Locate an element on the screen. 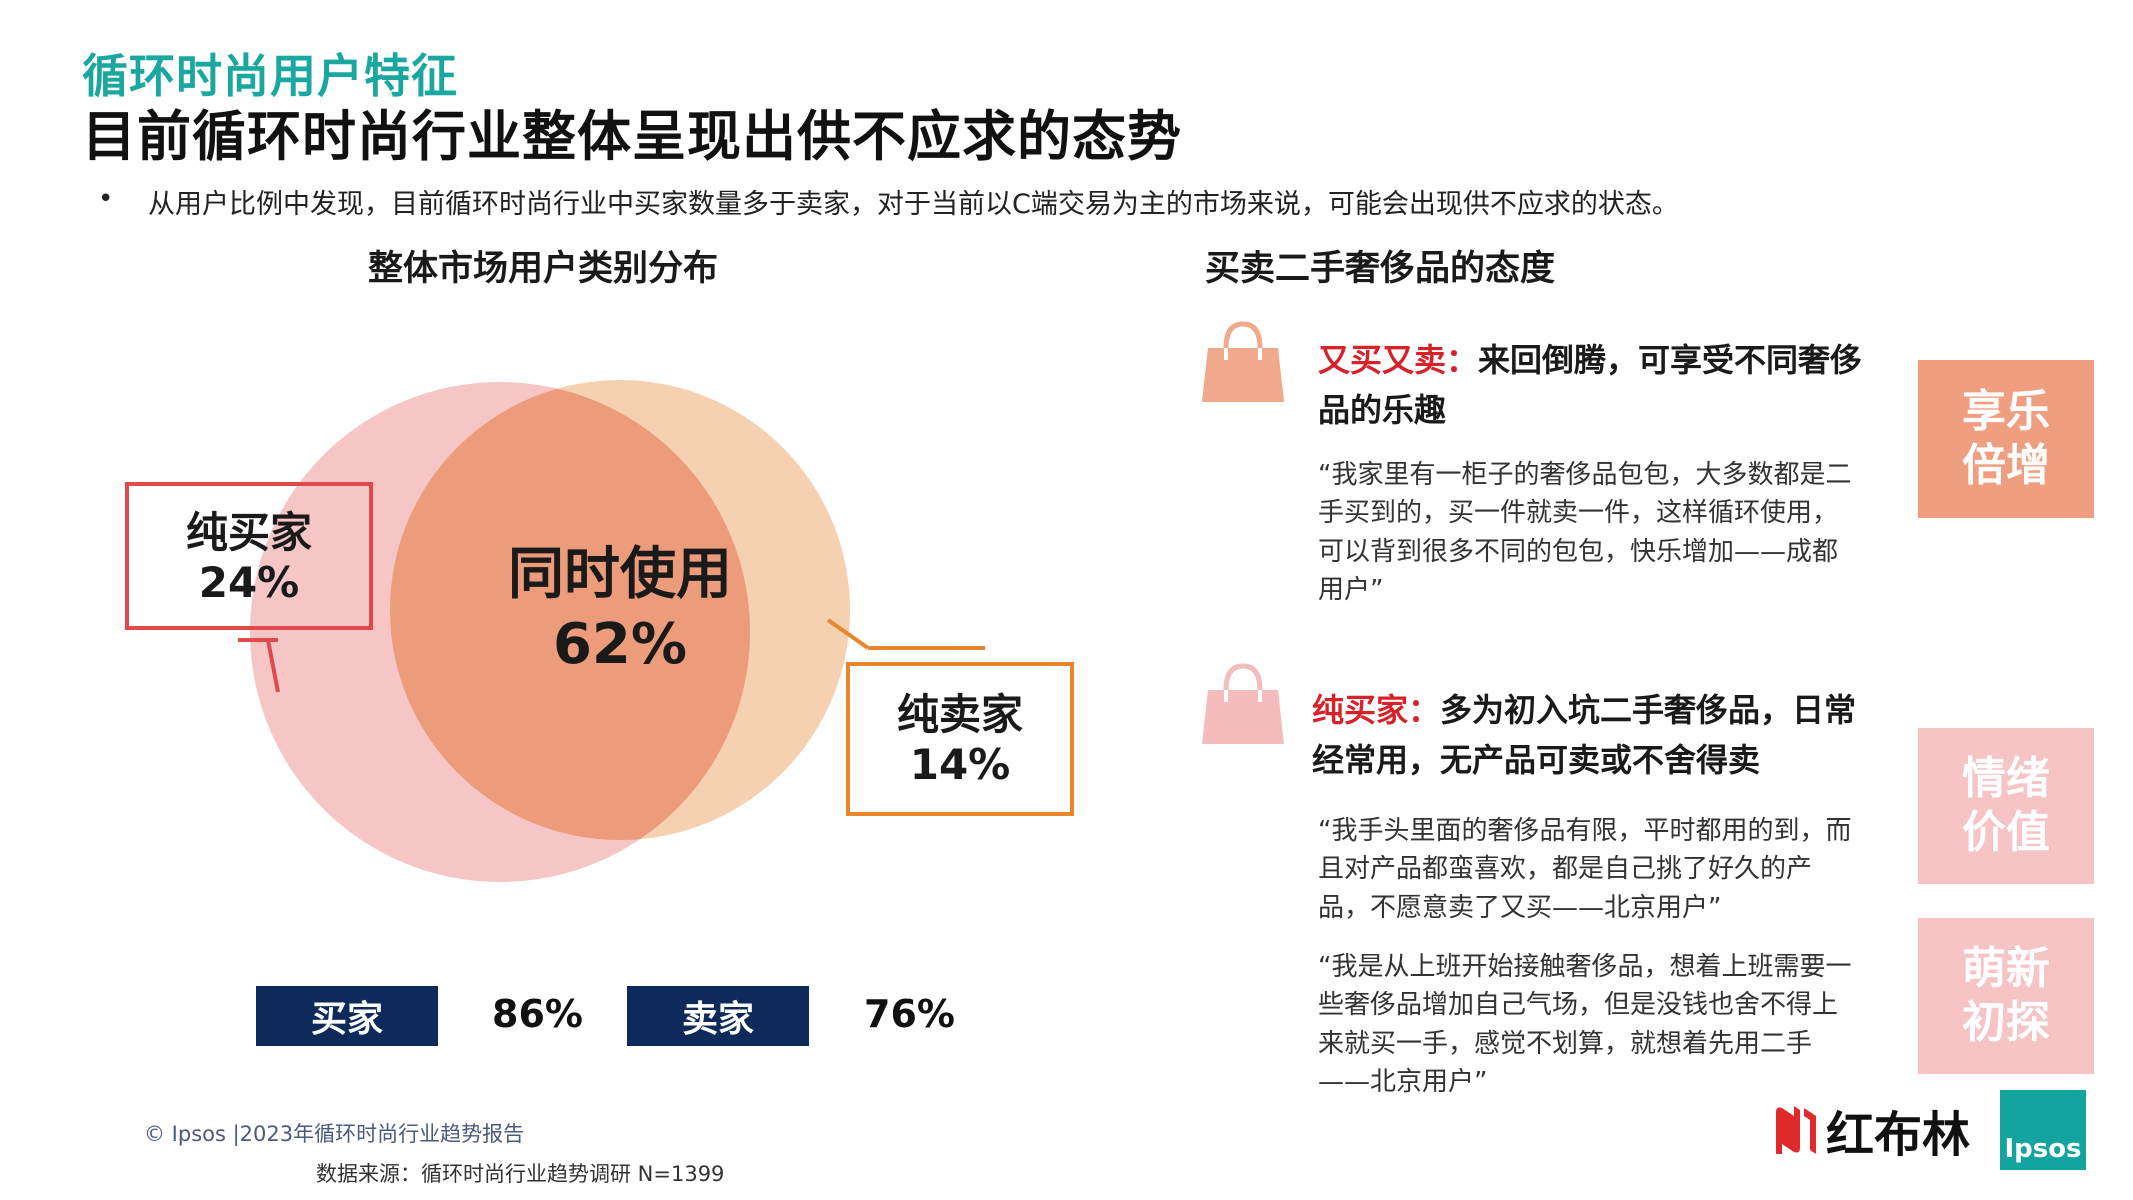 The image size is (2133, 1200). buyer-only-box: 纯买家 24% is located at coordinates (249, 556).